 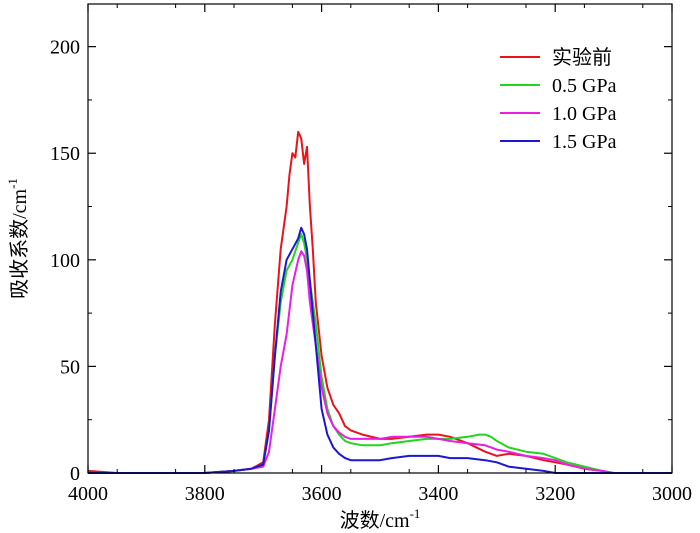 What do you see at coordinates (65, 48) in the screenshot?
I see `y-tick-label-4: 200` at bounding box center [65, 48].